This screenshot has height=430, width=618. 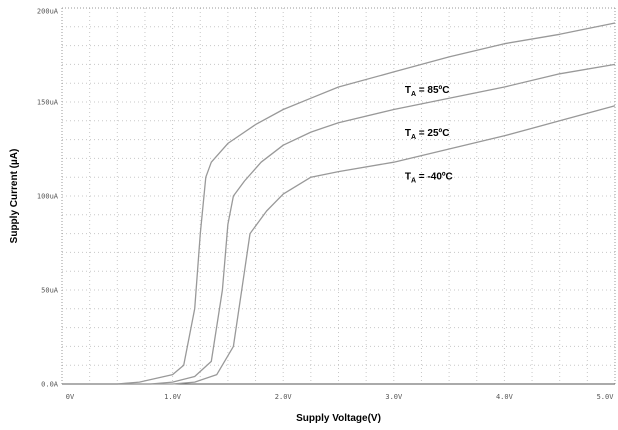 What do you see at coordinates (48, 12) in the screenshot?
I see `y-tick-label: 200uA` at bounding box center [48, 12].